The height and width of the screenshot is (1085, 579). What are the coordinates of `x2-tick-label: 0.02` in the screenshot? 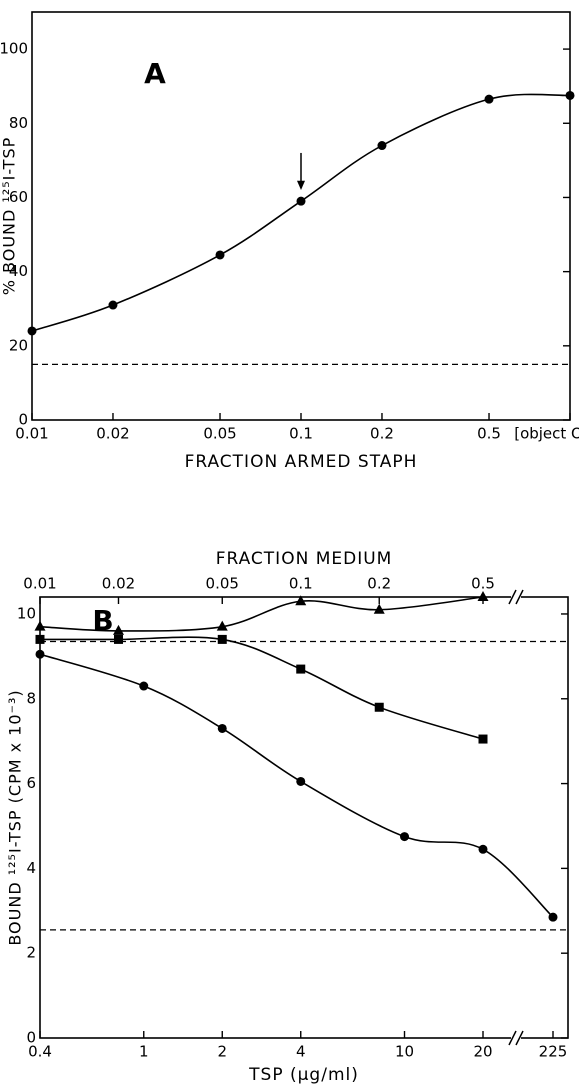 It's located at (118, 584).